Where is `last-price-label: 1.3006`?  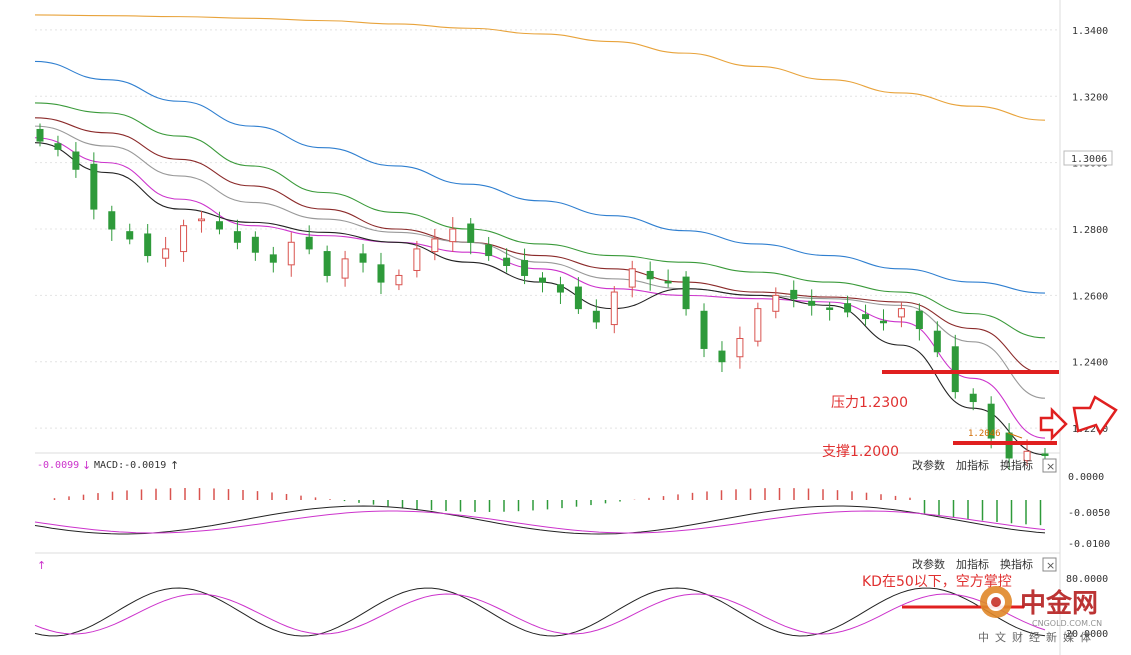
last-price-label: 1.3006 is located at coordinates (1089, 159).